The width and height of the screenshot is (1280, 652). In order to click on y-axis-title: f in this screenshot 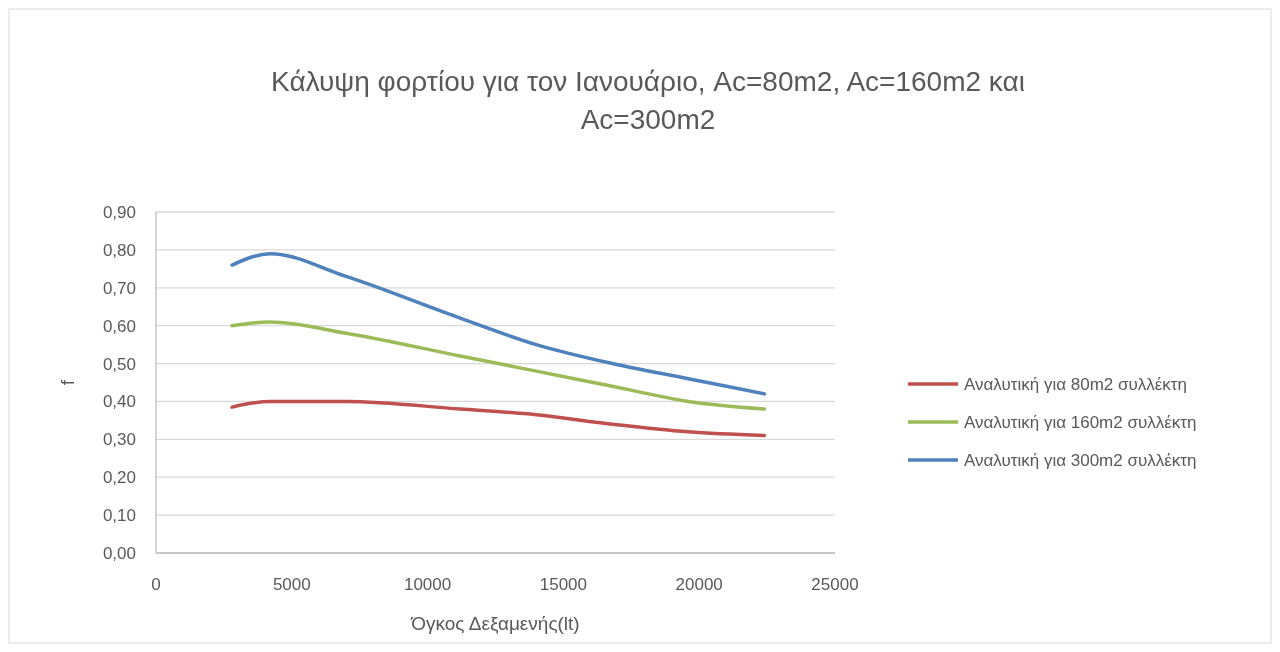, I will do `click(67, 382)`.